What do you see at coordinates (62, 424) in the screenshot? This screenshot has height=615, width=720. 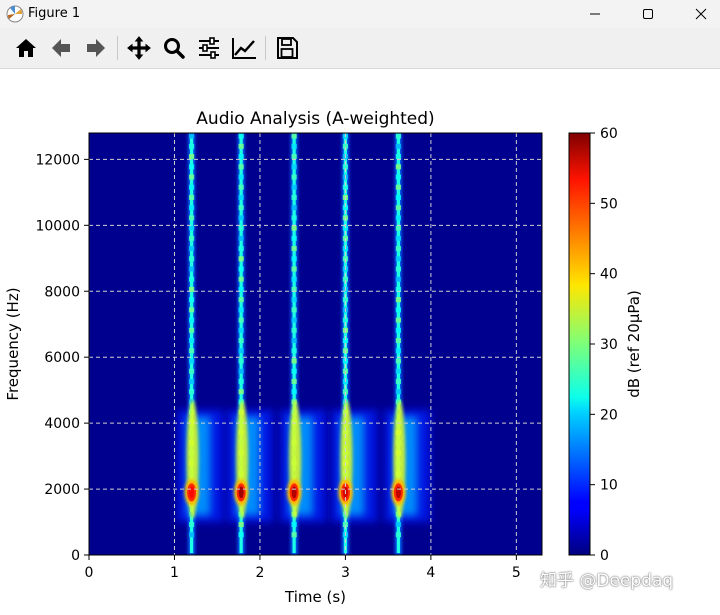 I see `y-tick-label: 4000` at bounding box center [62, 424].